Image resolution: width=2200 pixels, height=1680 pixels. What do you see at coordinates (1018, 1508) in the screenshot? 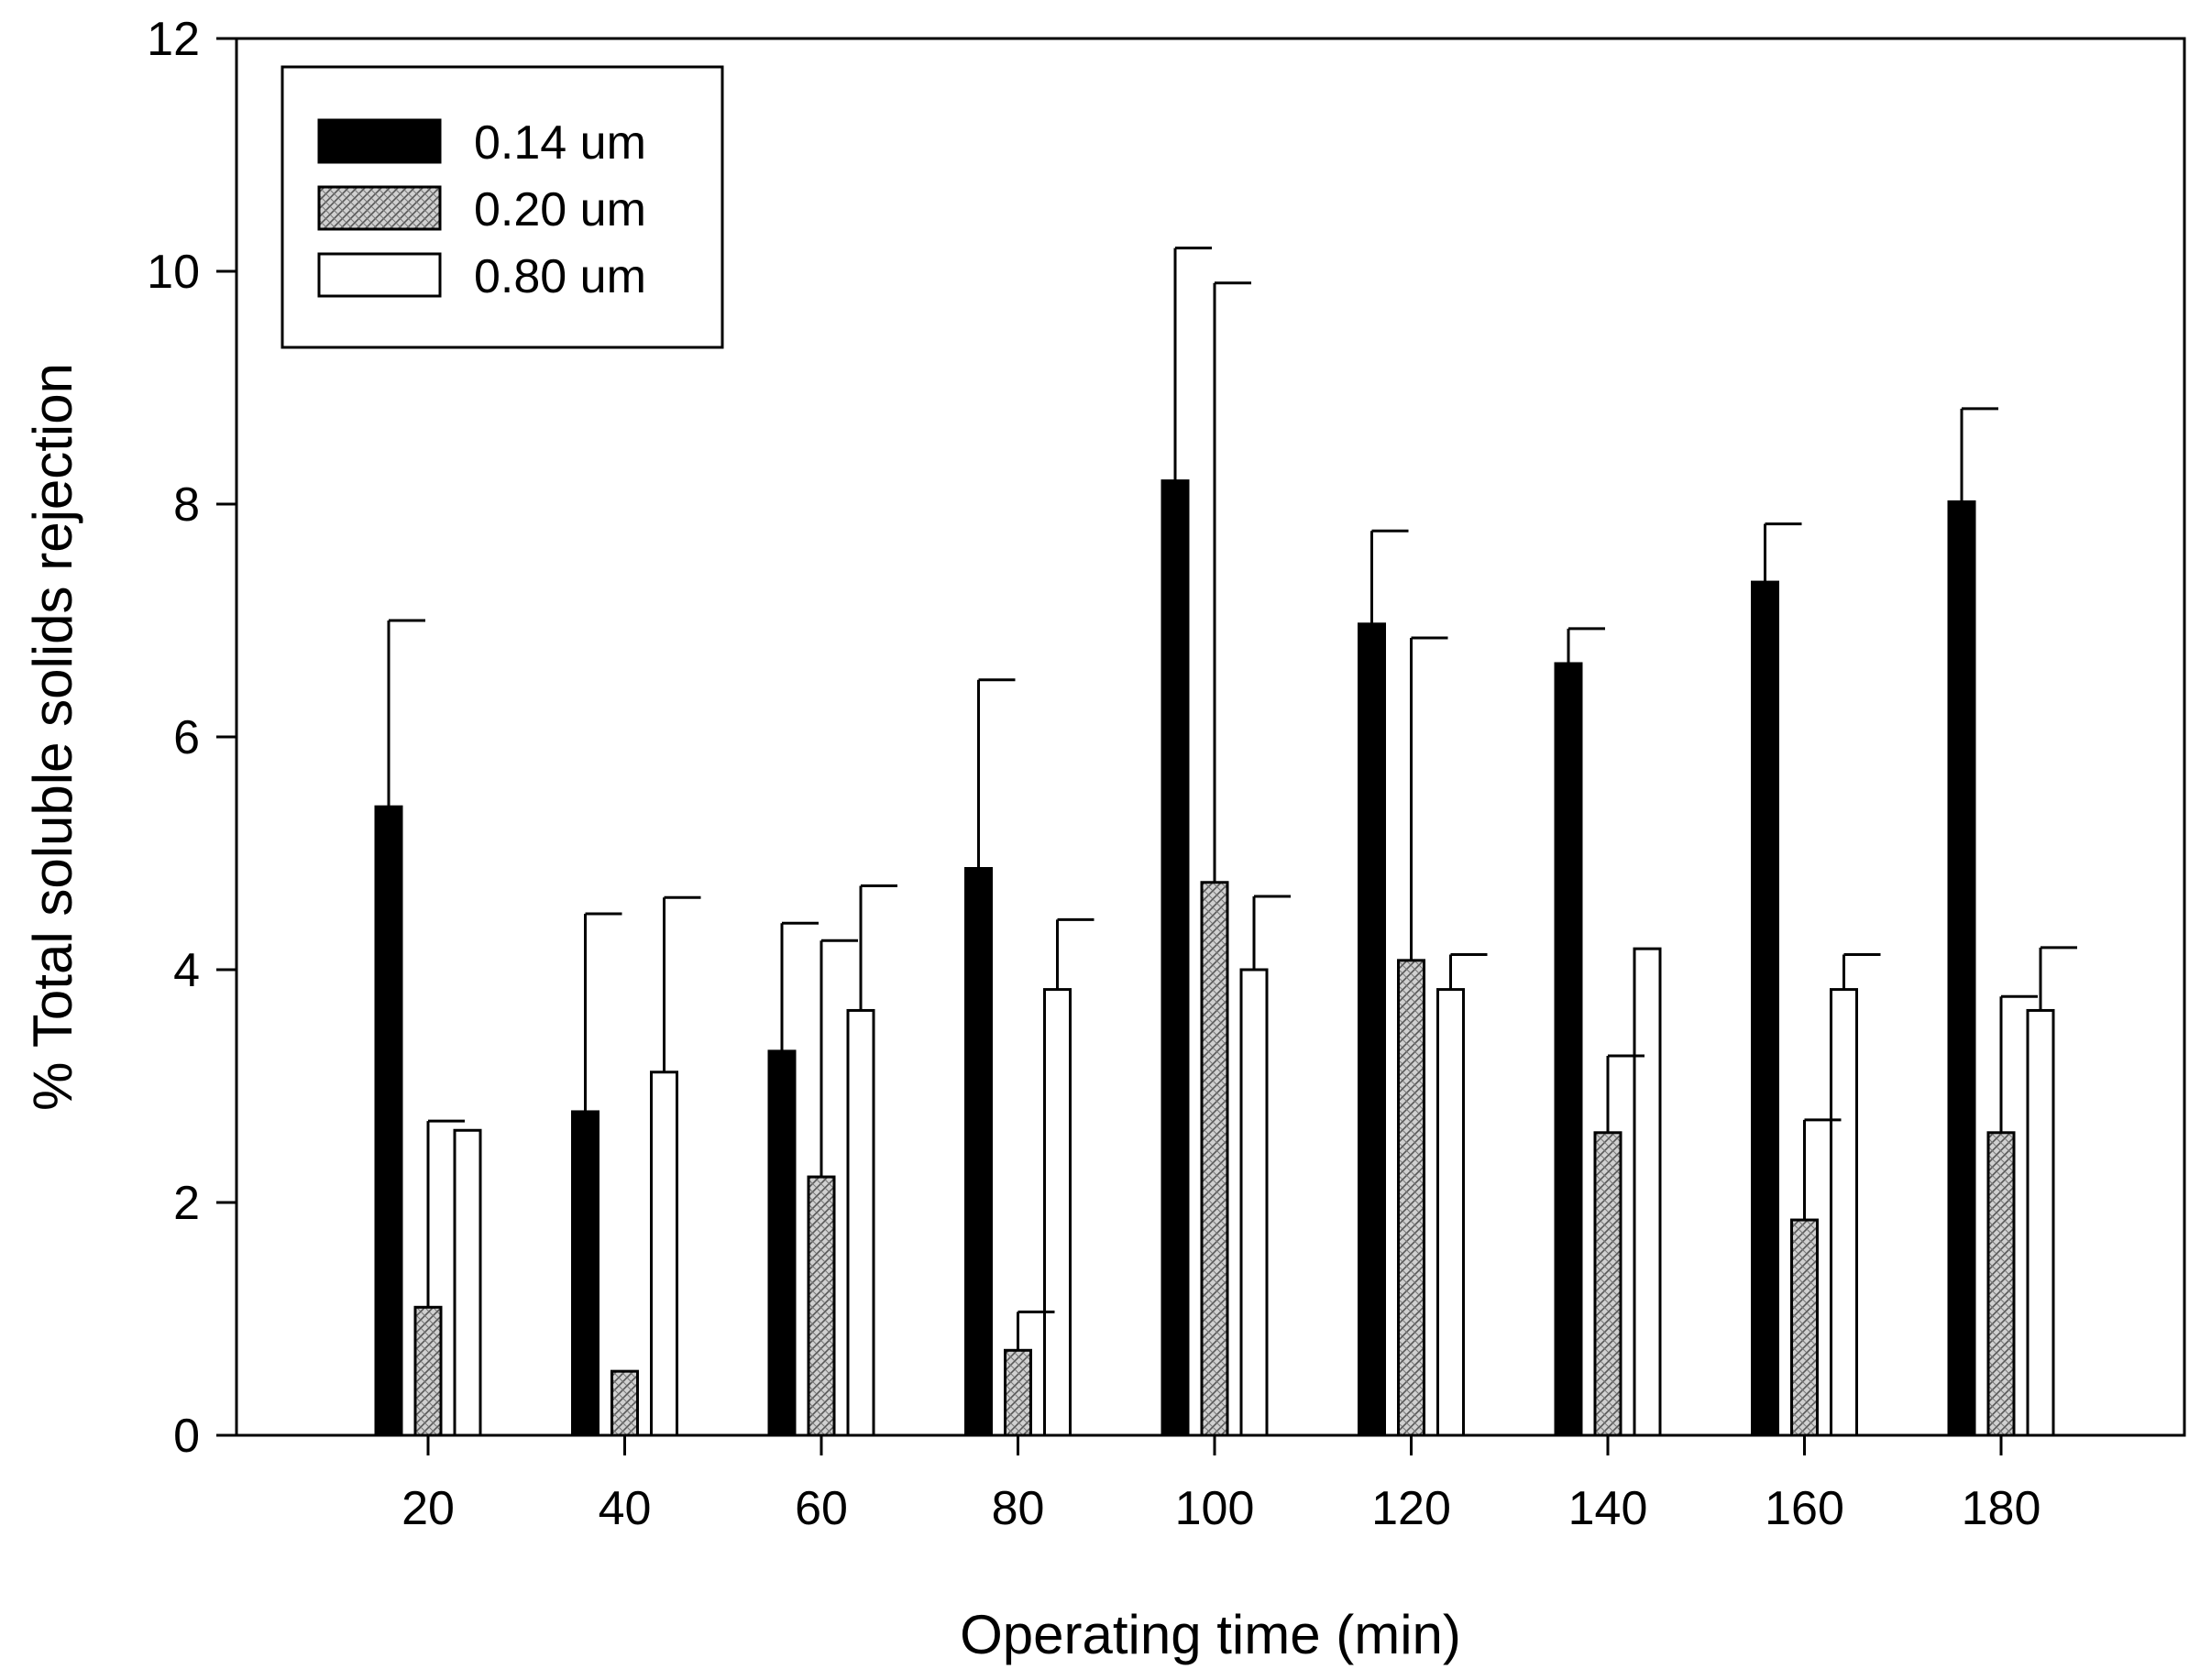
I see `x-tick-label: 80` at bounding box center [1018, 1508].